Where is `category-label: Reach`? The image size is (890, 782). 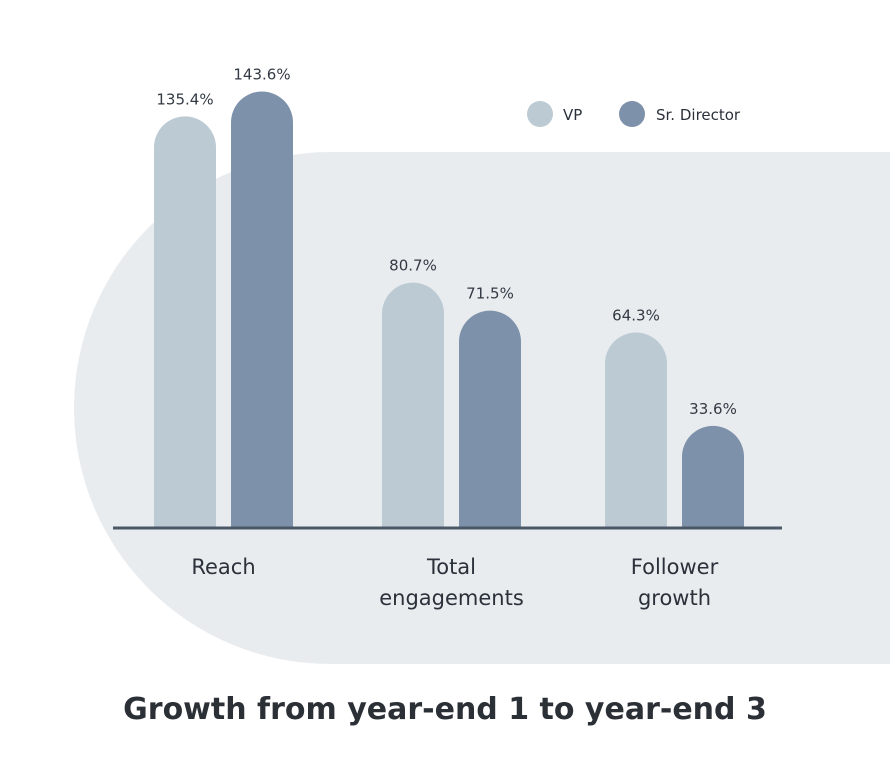
category-label: Reach is located at coordinates (223, 567).